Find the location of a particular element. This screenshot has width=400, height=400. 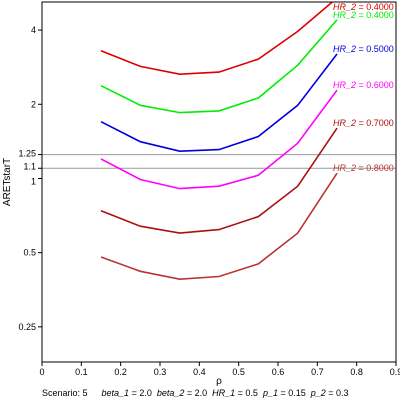

x-tick-label-8: 0.8 is located at coordinates (356, 372).